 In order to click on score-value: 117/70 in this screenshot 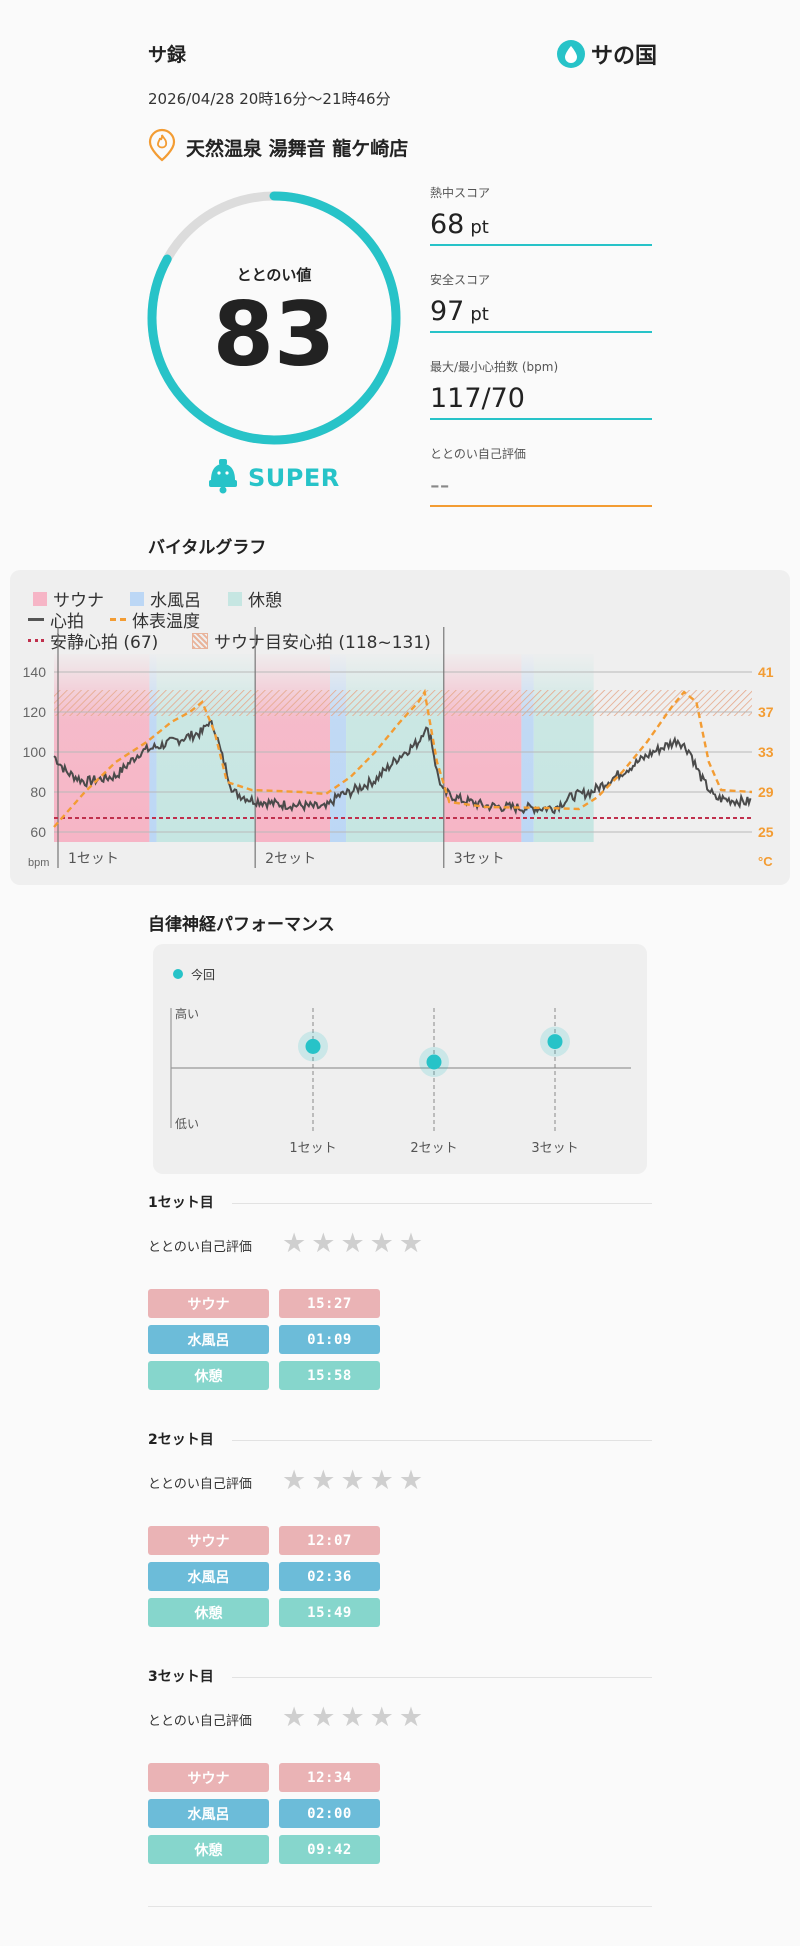, I will do `click(477, 398)`.